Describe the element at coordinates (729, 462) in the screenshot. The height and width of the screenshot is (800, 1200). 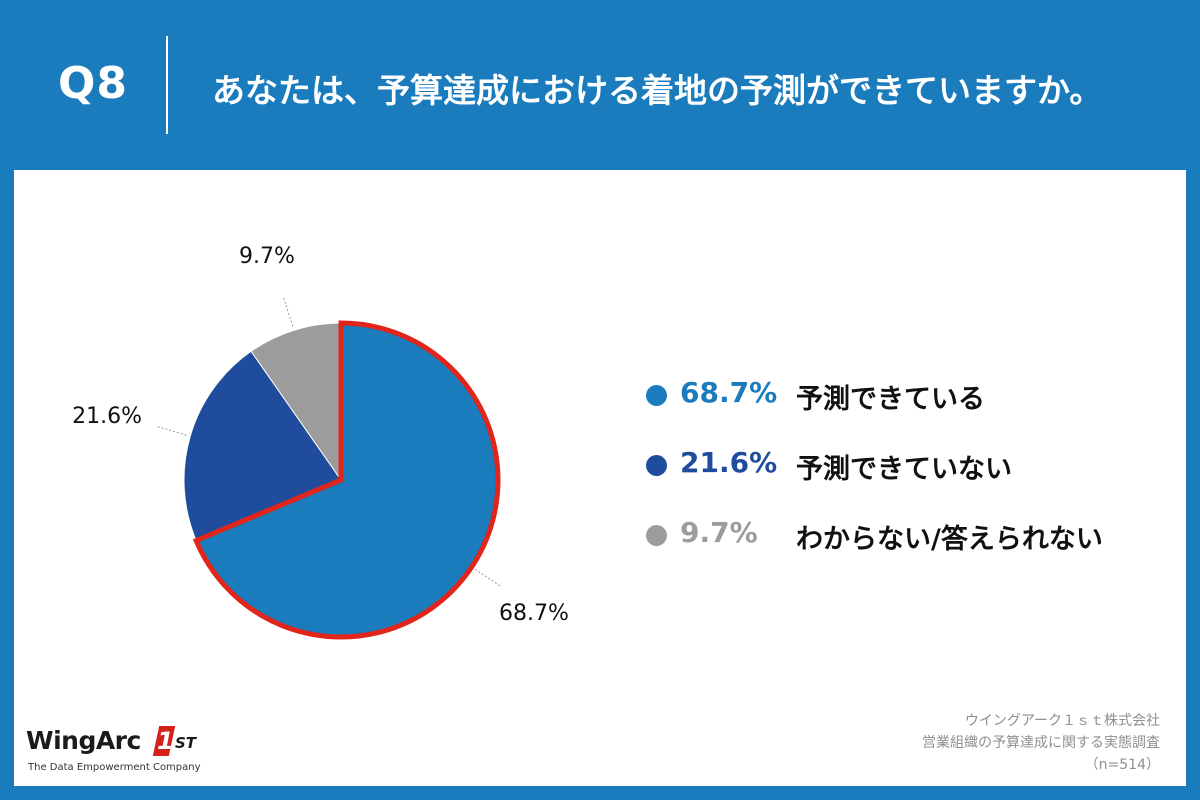
I see `legend-percent: 21.6%` at that location.